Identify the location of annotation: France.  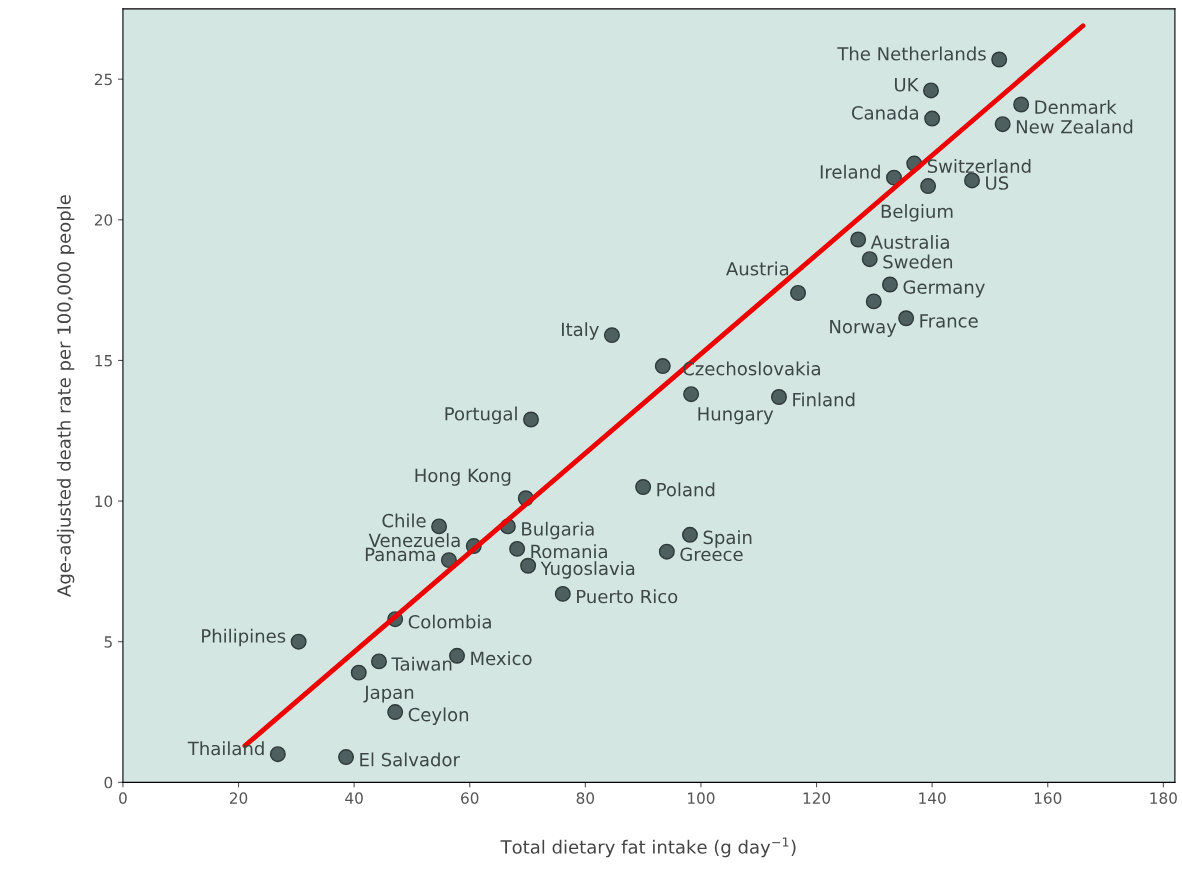
(949, 321).